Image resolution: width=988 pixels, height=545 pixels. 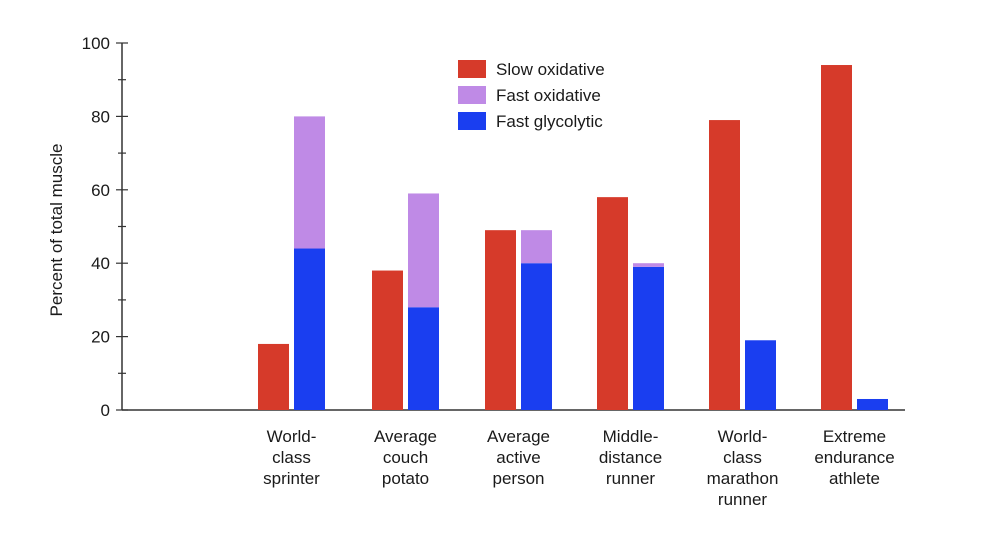 What do you see at coordinates (472, 95) in the screenshot?
I see `legend-fast-oxidative-swatch` at bounding box center [472, 95].